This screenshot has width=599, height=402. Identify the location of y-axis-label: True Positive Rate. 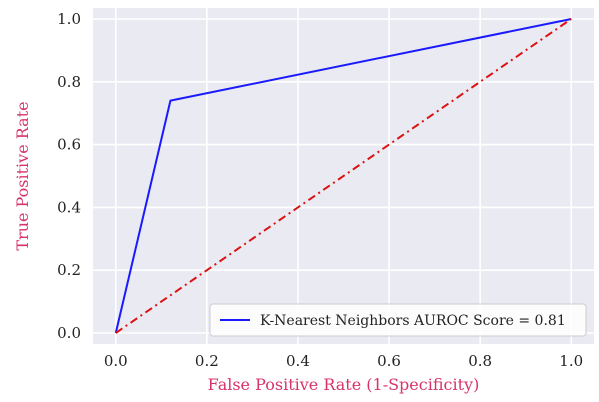
(22, 175).